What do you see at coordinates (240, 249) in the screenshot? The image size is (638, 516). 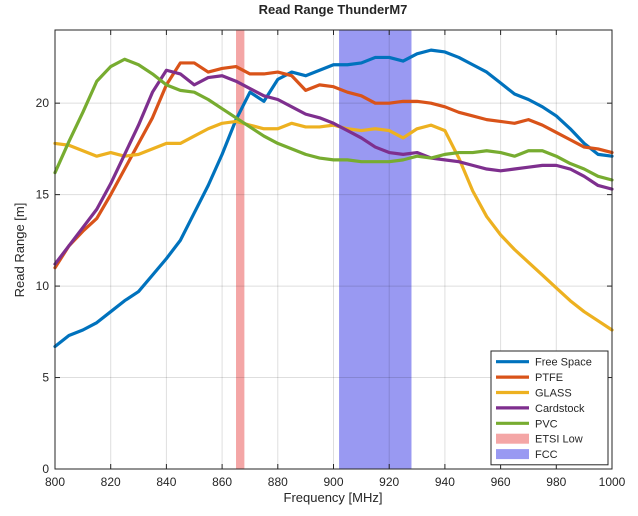 I see `band-etsi-low` at bounding box center [240, 249].